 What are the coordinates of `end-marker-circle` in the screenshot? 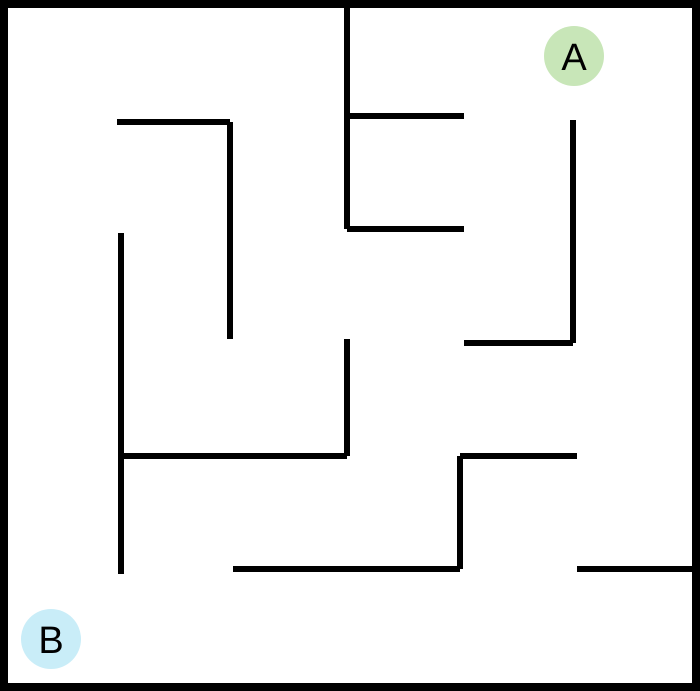 It's located at (51, 639).